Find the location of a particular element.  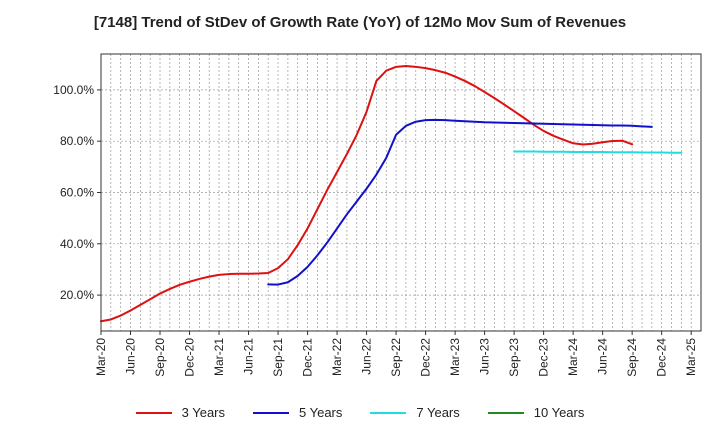

legend-item-7-years: 7 Years is located at coordinates (415, 412).